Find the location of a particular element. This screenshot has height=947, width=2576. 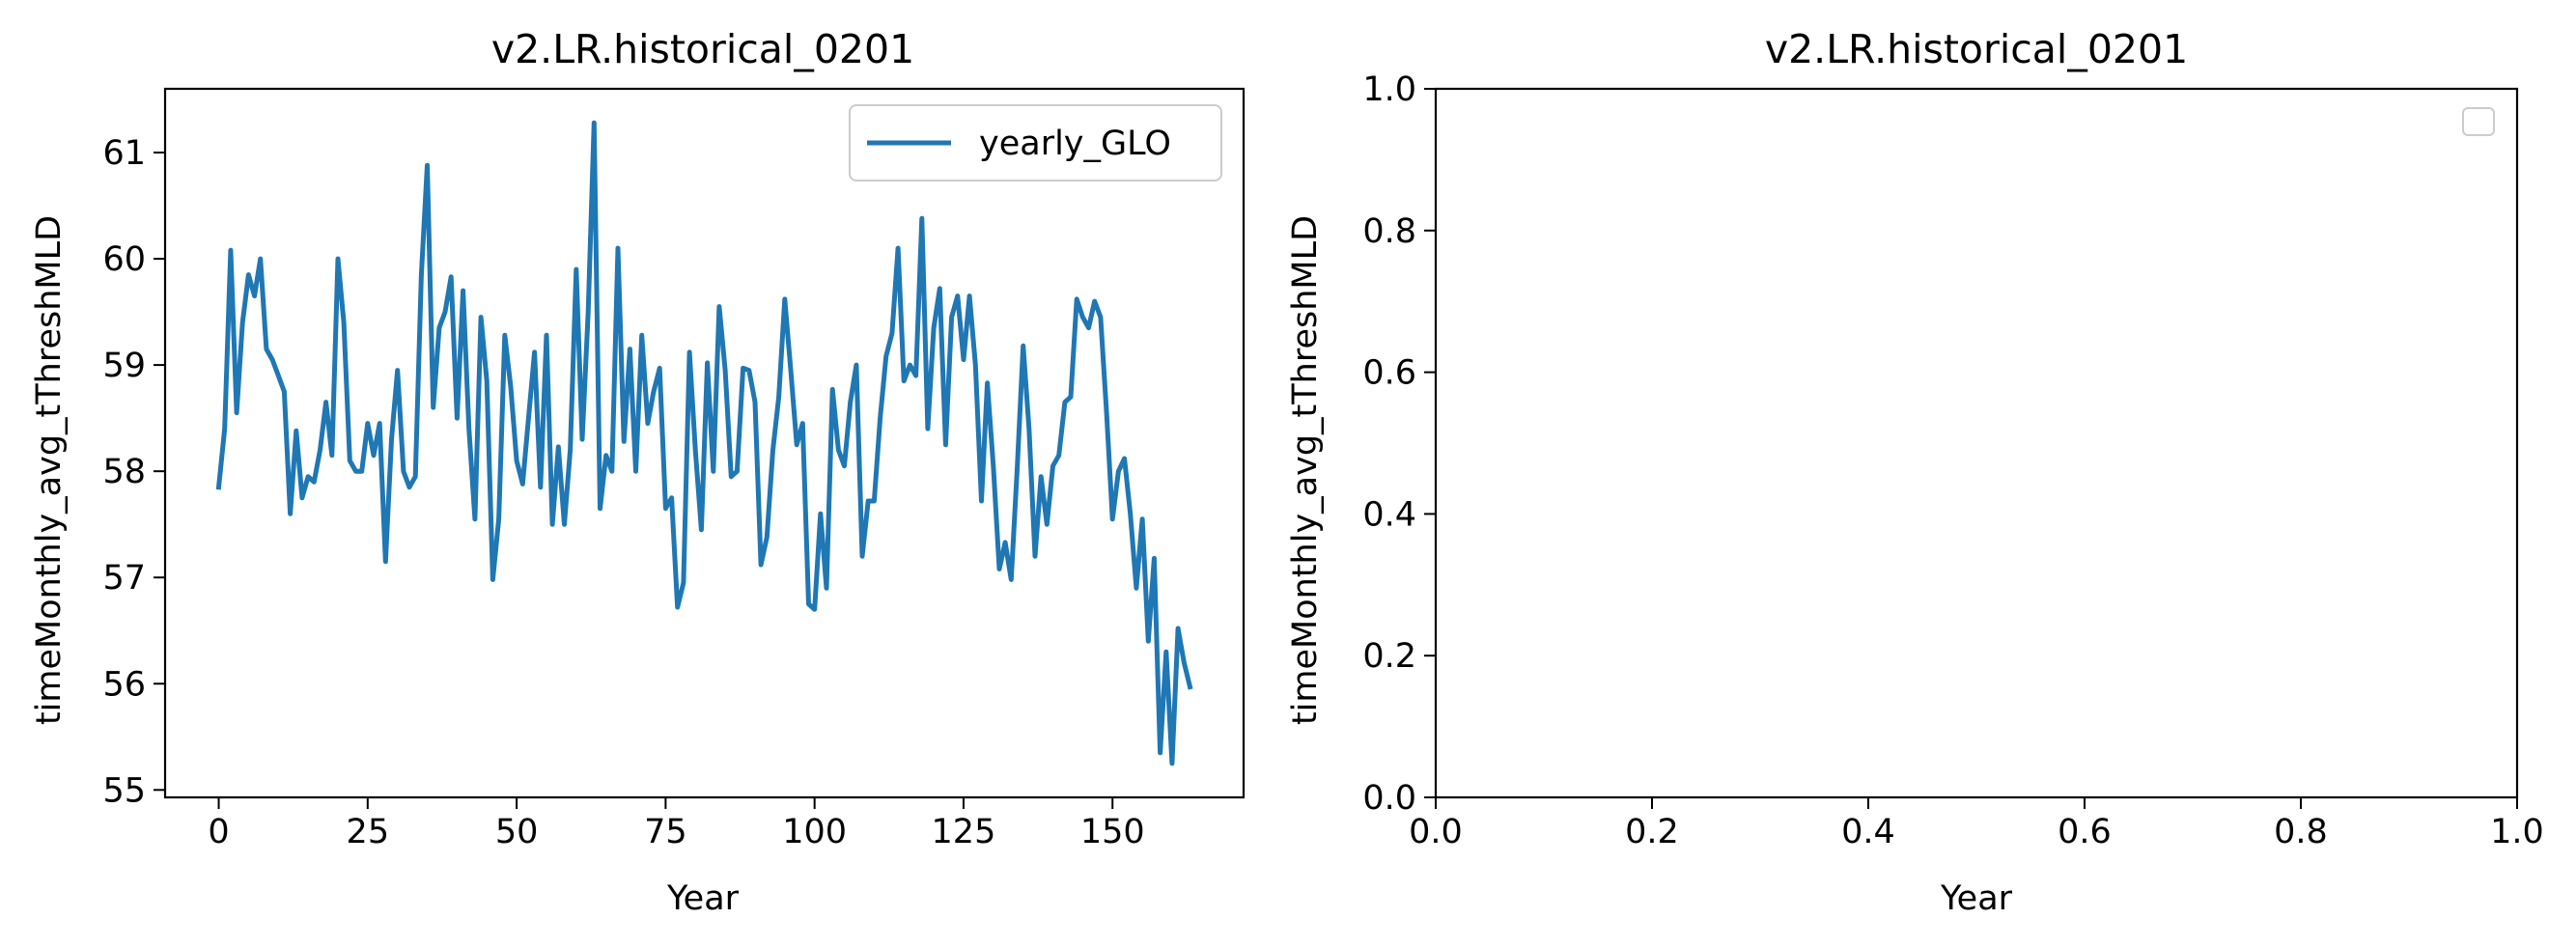

chart-right-ytick-label: 1.0 is located at coordinates (1389, 89).